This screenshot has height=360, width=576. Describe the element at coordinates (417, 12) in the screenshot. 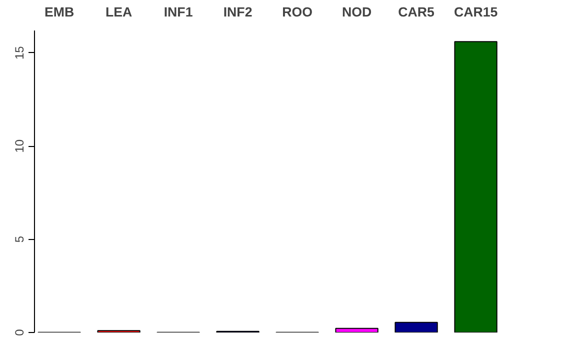

I see `x-tick-label: CAR5` at that location.